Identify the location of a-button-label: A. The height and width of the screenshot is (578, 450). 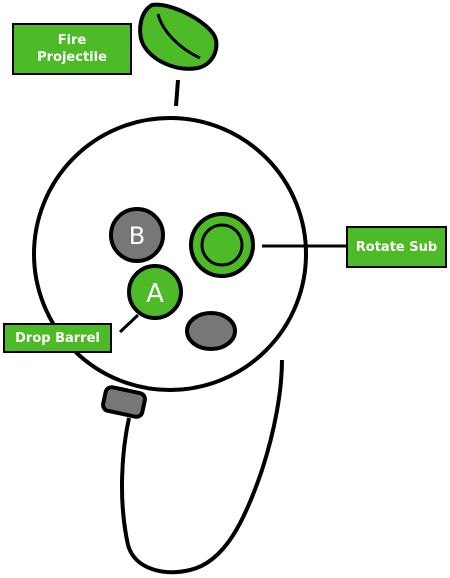
(155, 294).